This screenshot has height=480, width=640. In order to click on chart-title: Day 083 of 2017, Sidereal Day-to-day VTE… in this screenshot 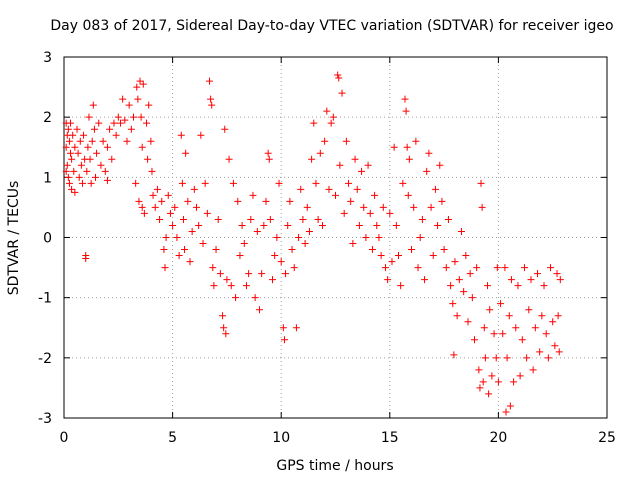, I will do `click(331, 26)`.